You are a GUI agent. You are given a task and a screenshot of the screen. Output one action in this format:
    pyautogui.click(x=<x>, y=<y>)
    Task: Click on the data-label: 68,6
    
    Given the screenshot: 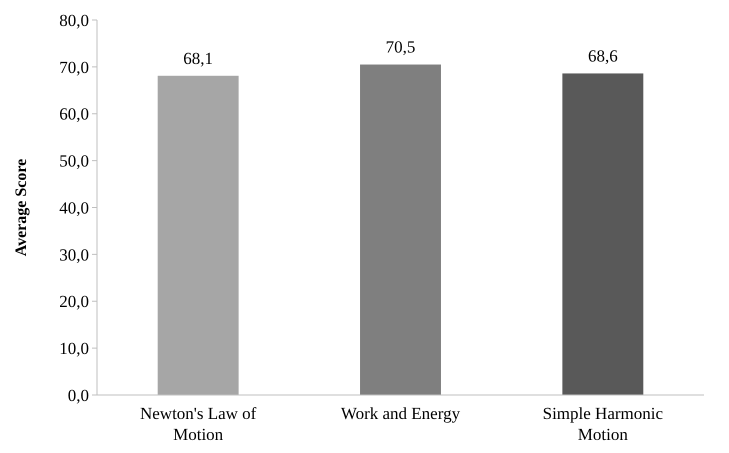 What is the action you would take?
    pyautogui.click(x=603, y=56)
    